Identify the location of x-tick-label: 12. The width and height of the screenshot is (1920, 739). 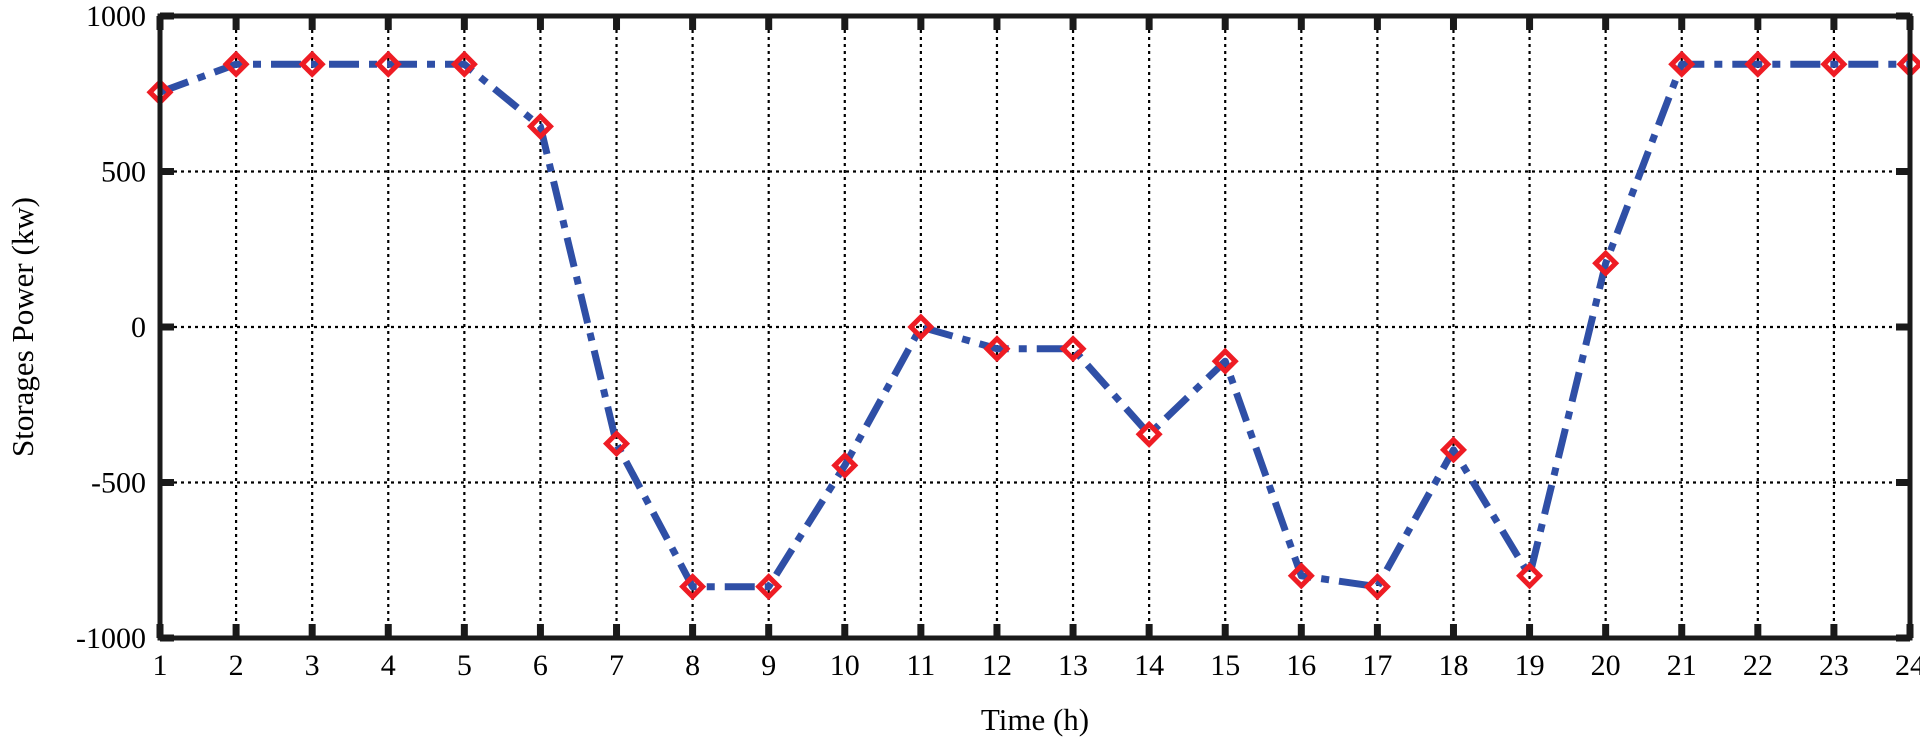
(997, 665).